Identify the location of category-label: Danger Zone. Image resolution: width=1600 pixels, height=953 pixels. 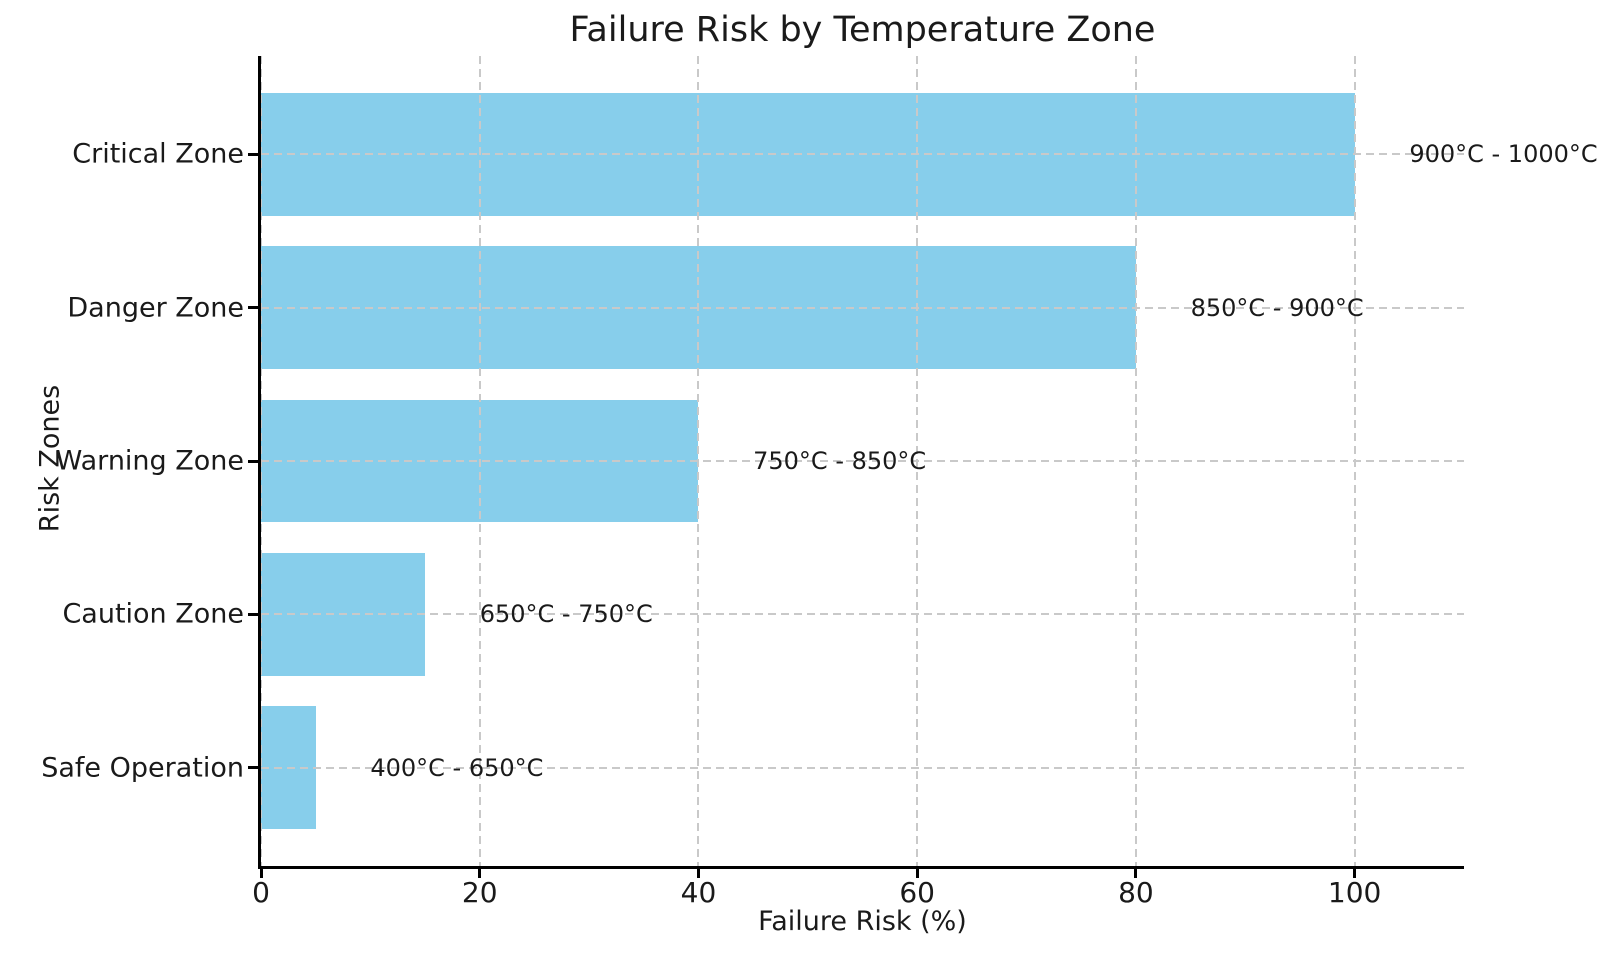
(155, 308).